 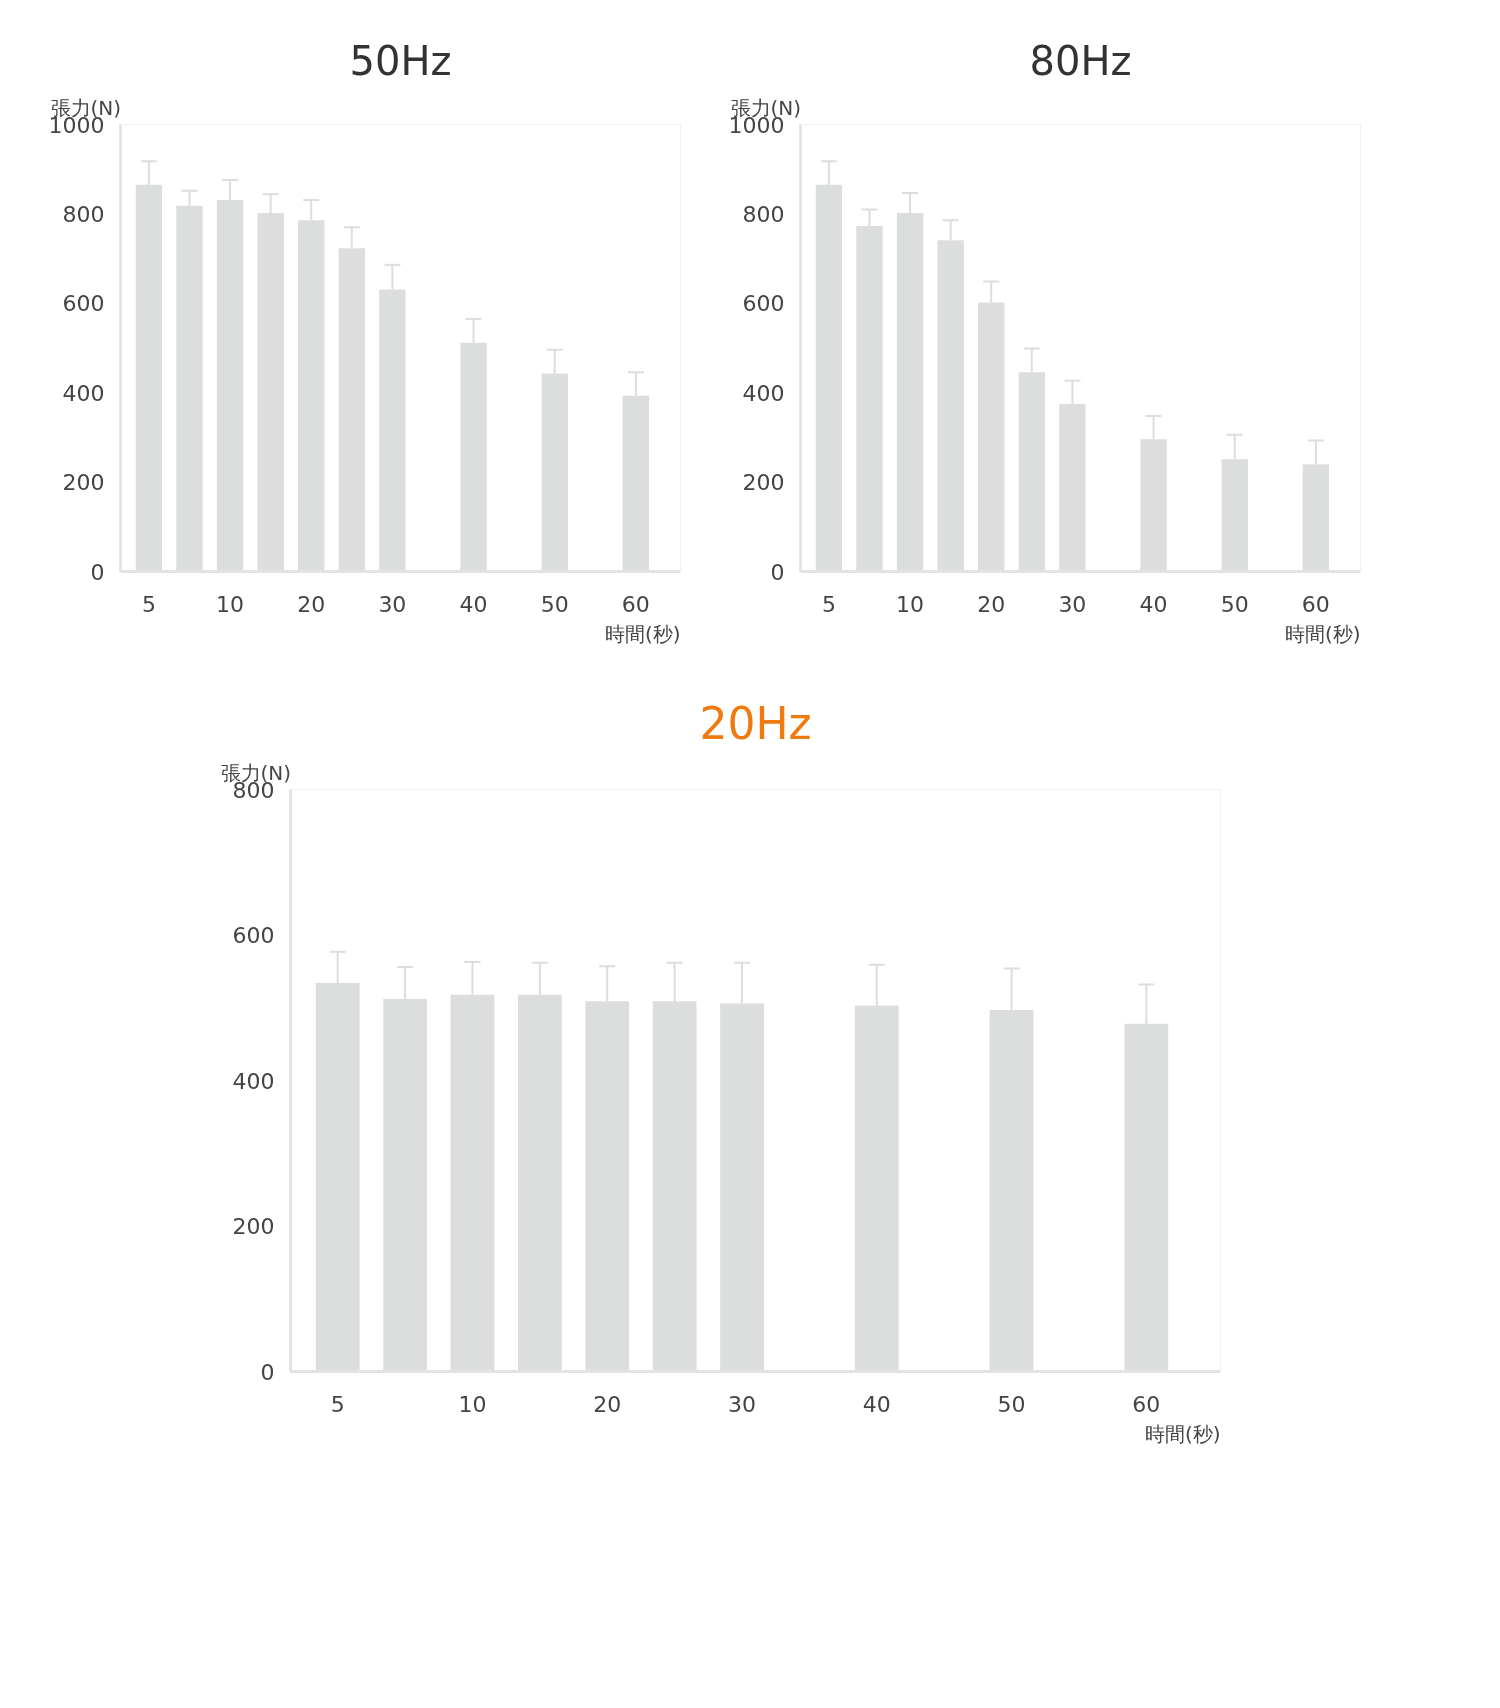 What do you see at coordinates (1080, 60) in the screenshot?
I see `chart-title: 80Hz` at bounding box center [1080, 60].